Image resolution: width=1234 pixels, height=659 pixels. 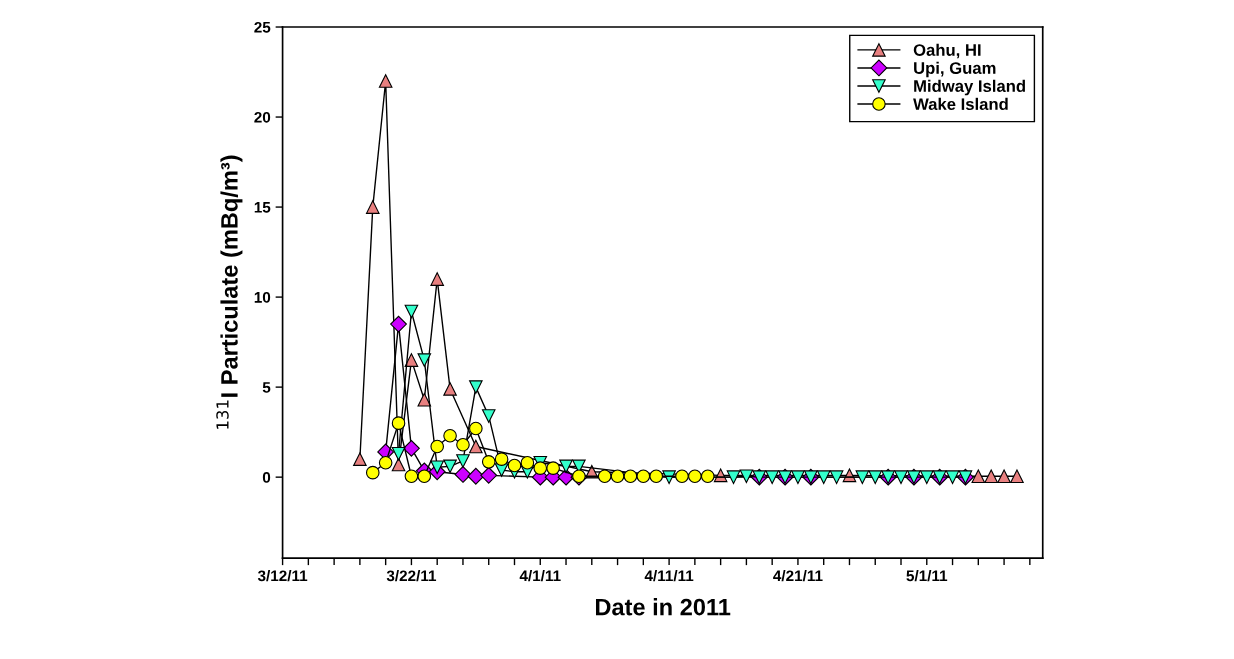 I want to click on legend-label: Midway Island, so click(x=969, y=87).